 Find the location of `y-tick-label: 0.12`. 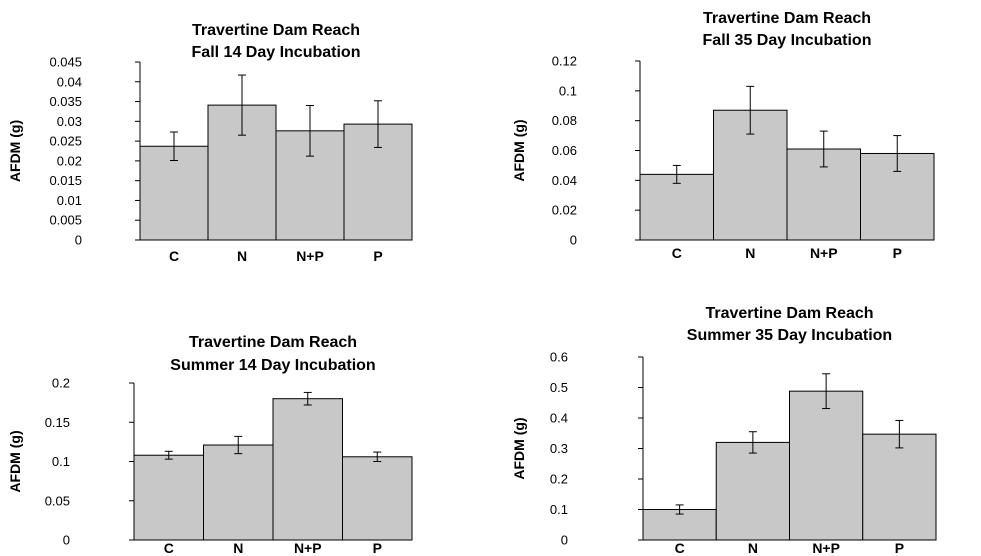

y-tick-label: 0.12 is located at coordinates (564, 61).